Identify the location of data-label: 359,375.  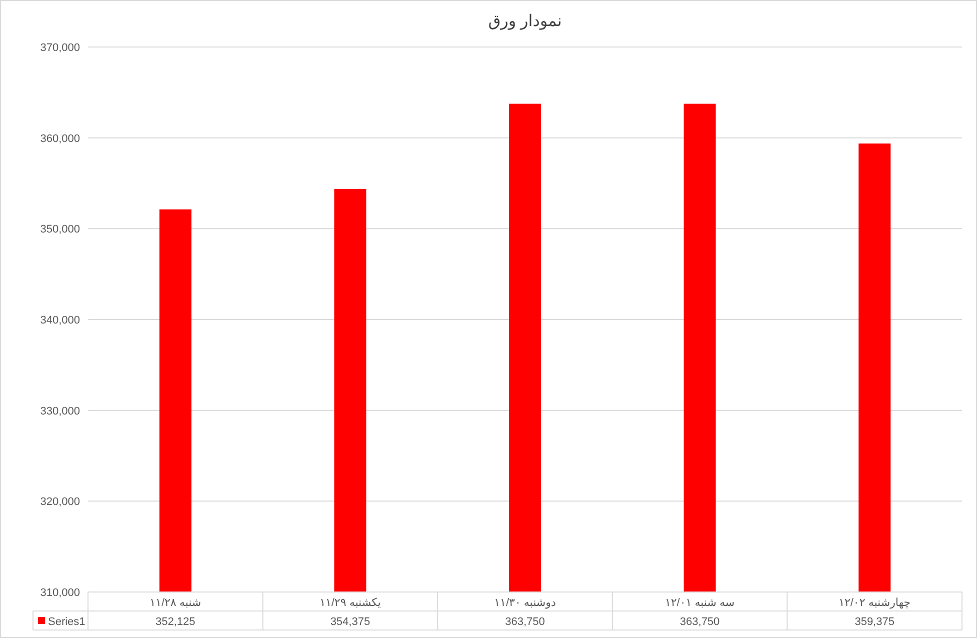
(874, 622).